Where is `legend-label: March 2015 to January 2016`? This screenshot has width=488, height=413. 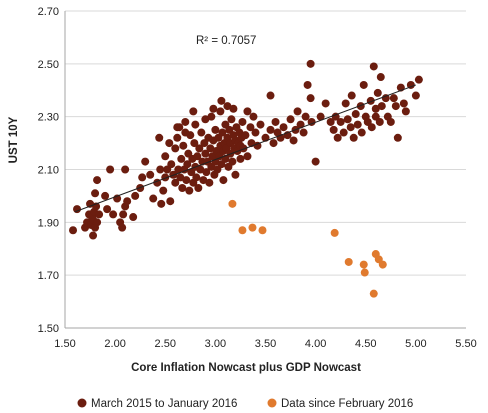
legend-label: March 2015 to January 2016 is located at coordinates (164, 404).